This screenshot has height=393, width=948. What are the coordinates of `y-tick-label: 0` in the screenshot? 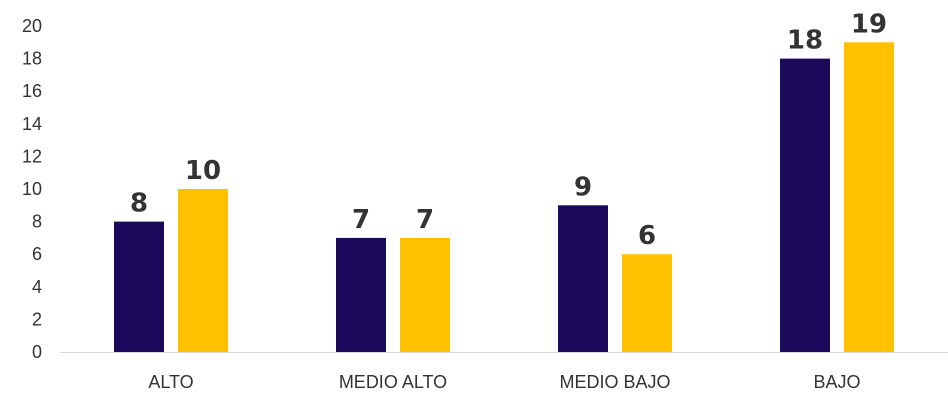 It's located at (37, 352).